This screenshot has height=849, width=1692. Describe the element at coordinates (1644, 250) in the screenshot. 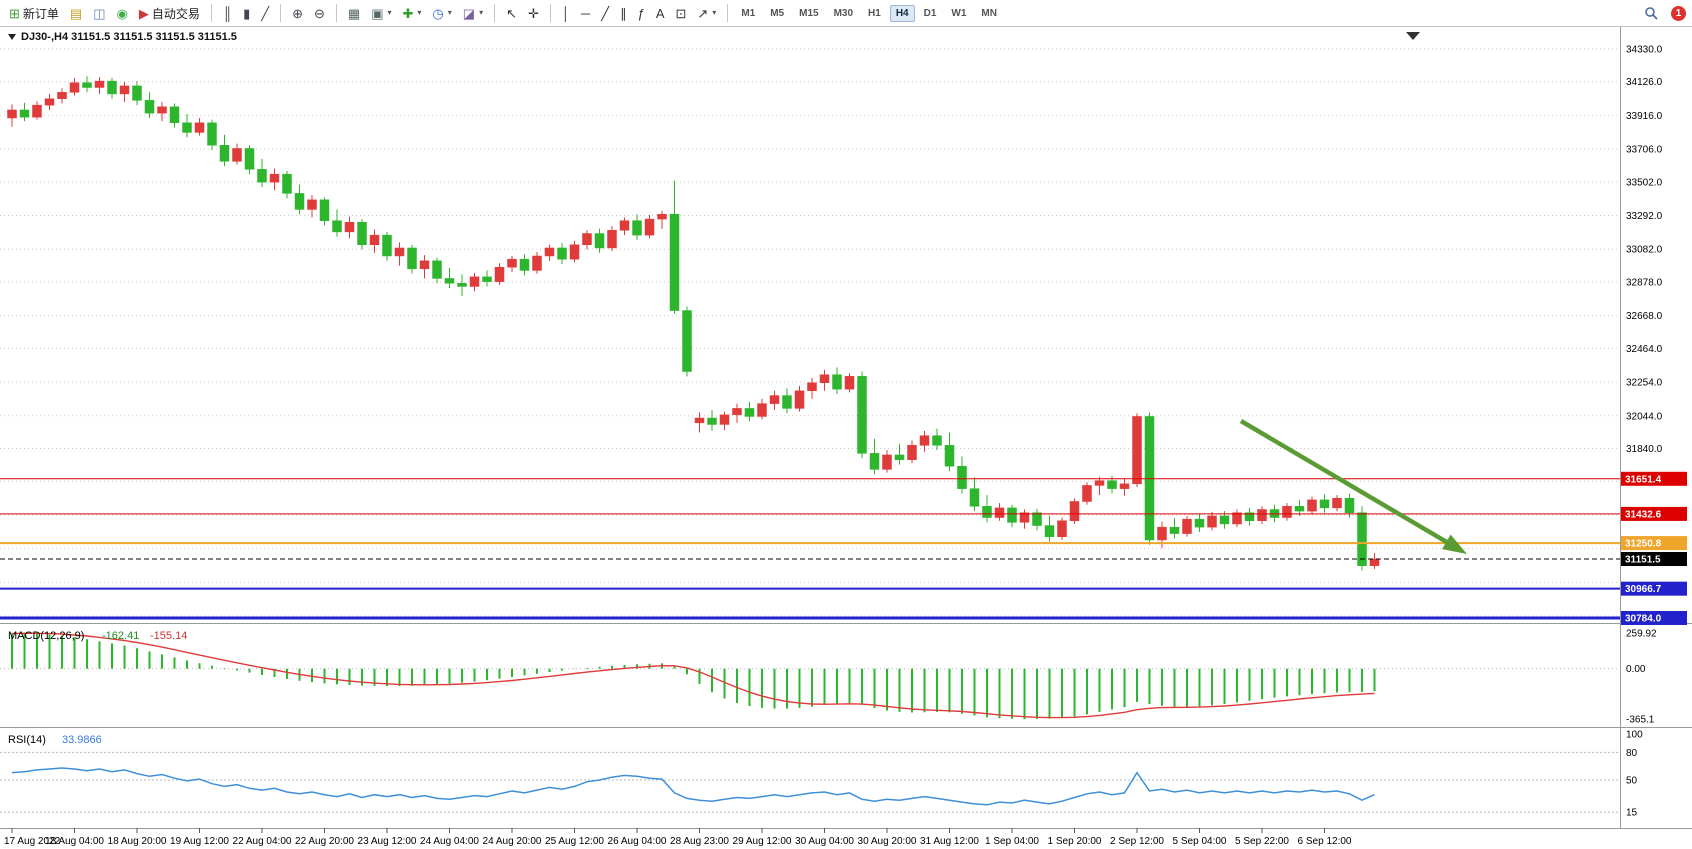

I see `svg-text: 33082.0` at that location.